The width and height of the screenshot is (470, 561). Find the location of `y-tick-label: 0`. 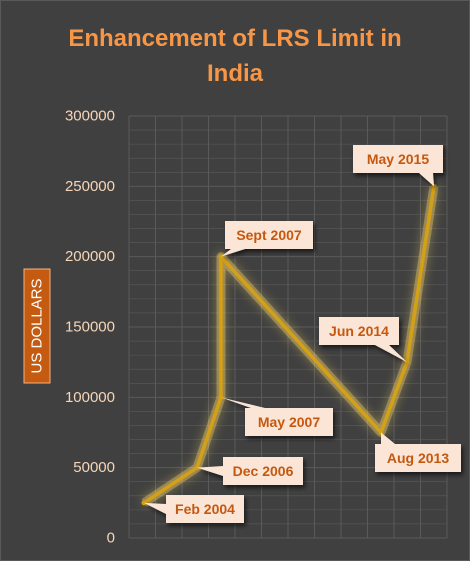

y-tick-label: 0 is located at coordinates (111, 538).